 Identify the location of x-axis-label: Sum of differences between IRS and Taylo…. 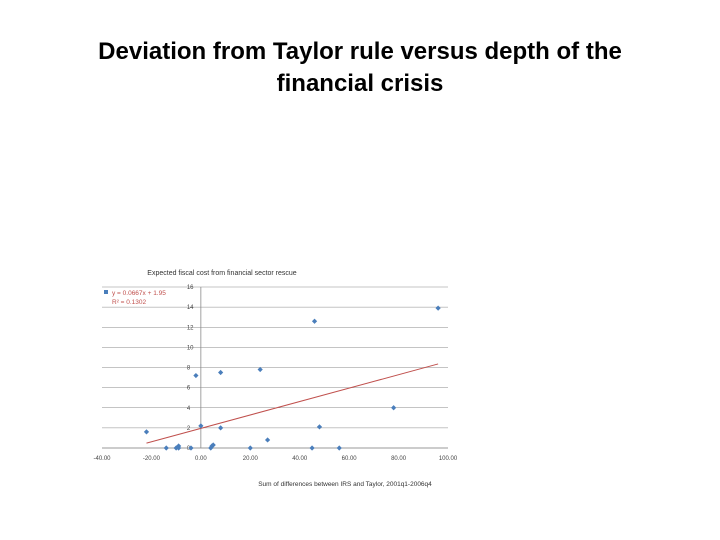
(345, 484).